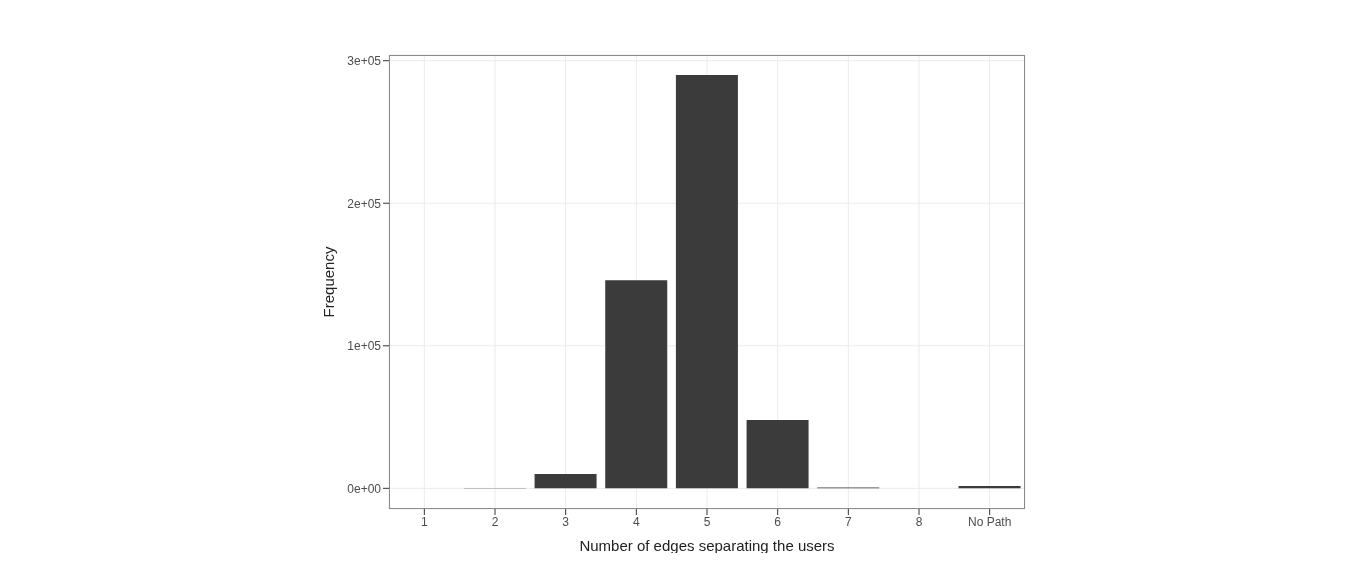 Image resolution: width=1346 pixels, height=567 pixels. What do you see at coordinates (707, 521) in the screenshot?
I see `x-tick-label: 5` at bounding box center [707, 521].